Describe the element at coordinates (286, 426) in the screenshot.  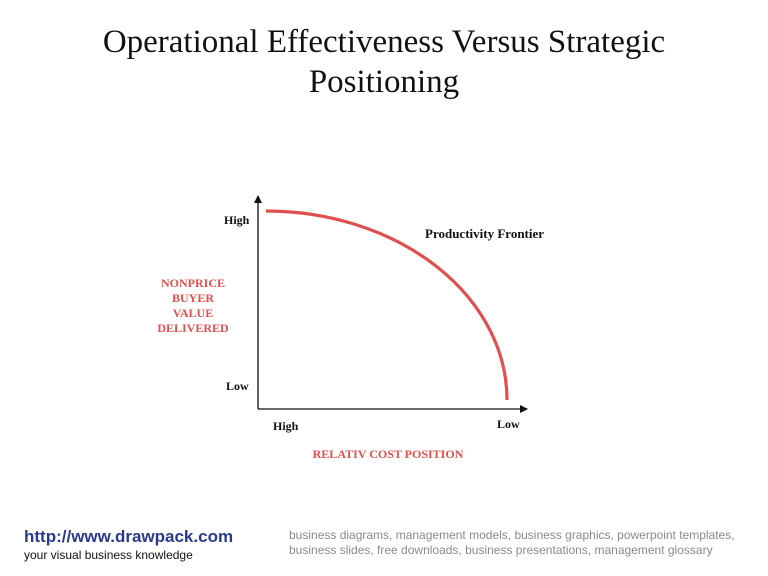
I see `x-axis-high-label: High` at that location.